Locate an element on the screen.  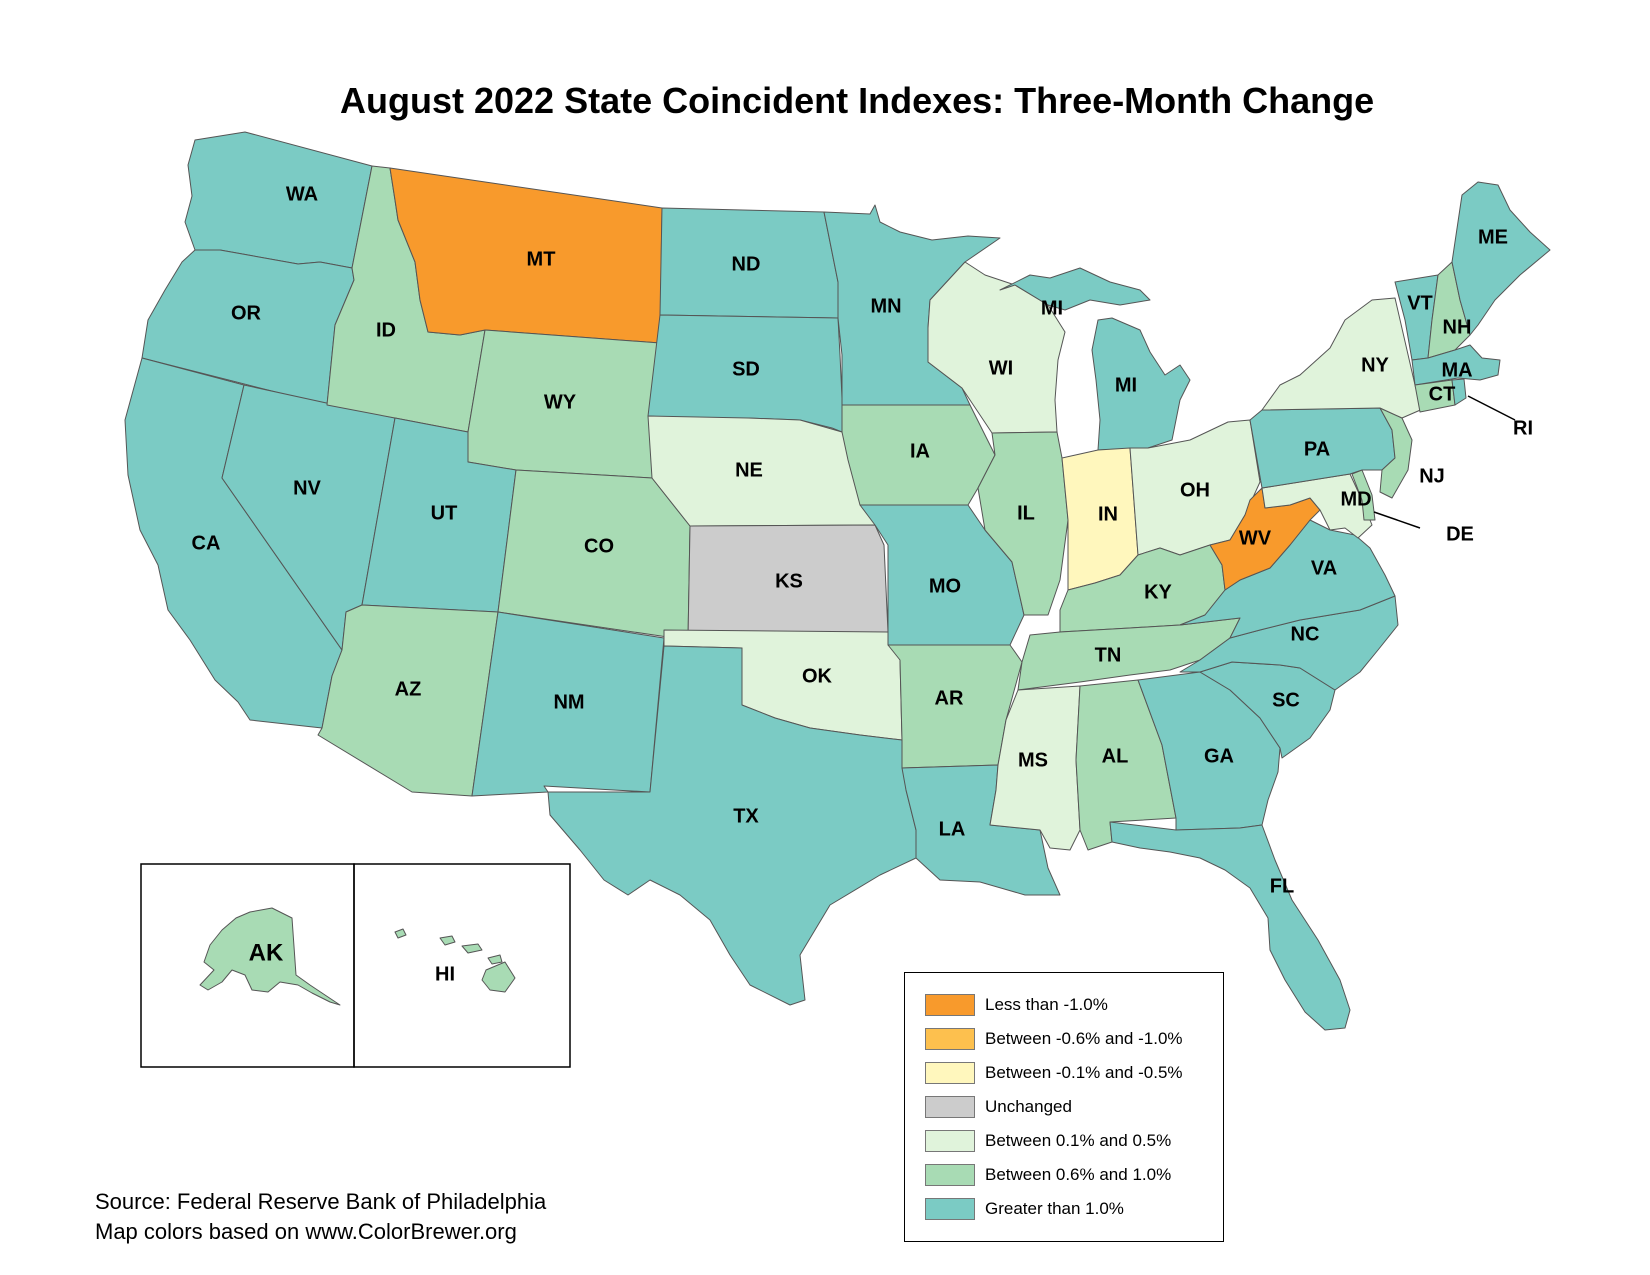
label-ms: MS is located at coordinates (1033, 760).